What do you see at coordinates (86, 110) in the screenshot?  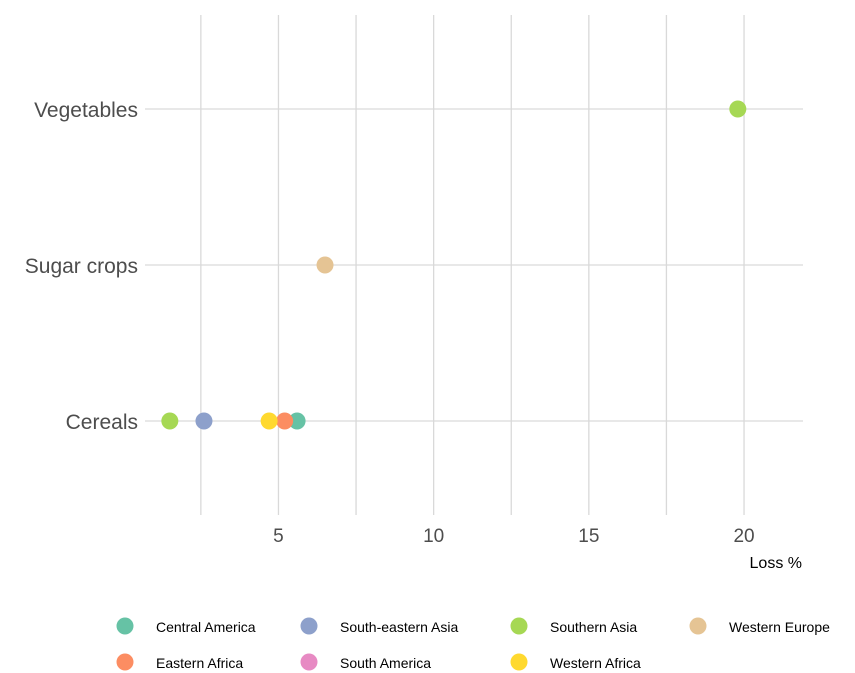 I see `y-tick-label: Vegetables` at bounding box center [86, 110].